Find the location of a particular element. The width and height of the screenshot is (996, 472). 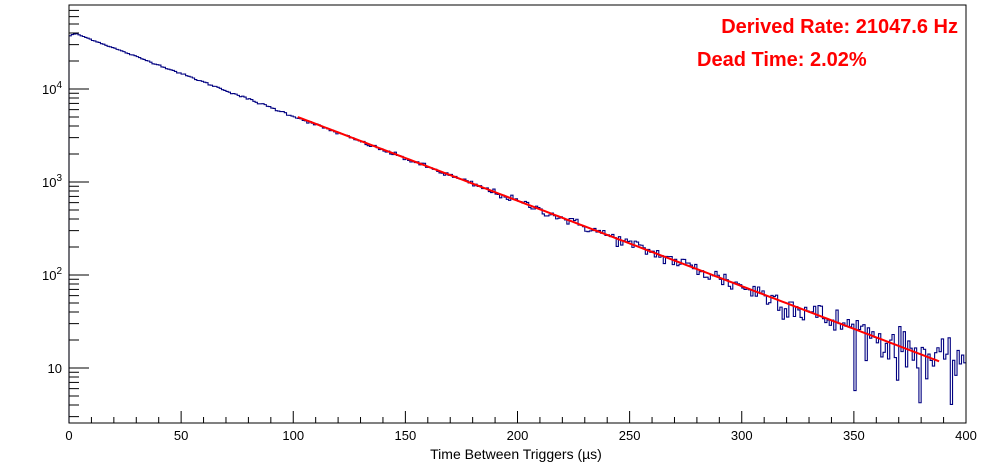

y-tick-label: 10² is located at coordinates (52, 274).